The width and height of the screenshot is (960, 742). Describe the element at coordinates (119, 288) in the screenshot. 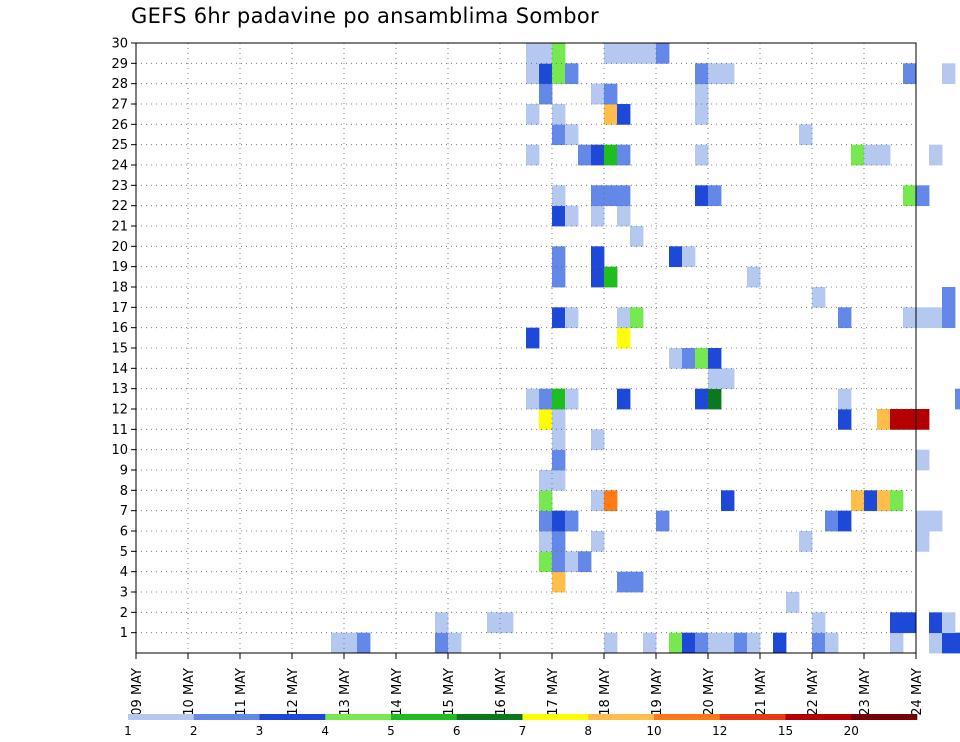

I see `y-tick-label: 18` at that location.